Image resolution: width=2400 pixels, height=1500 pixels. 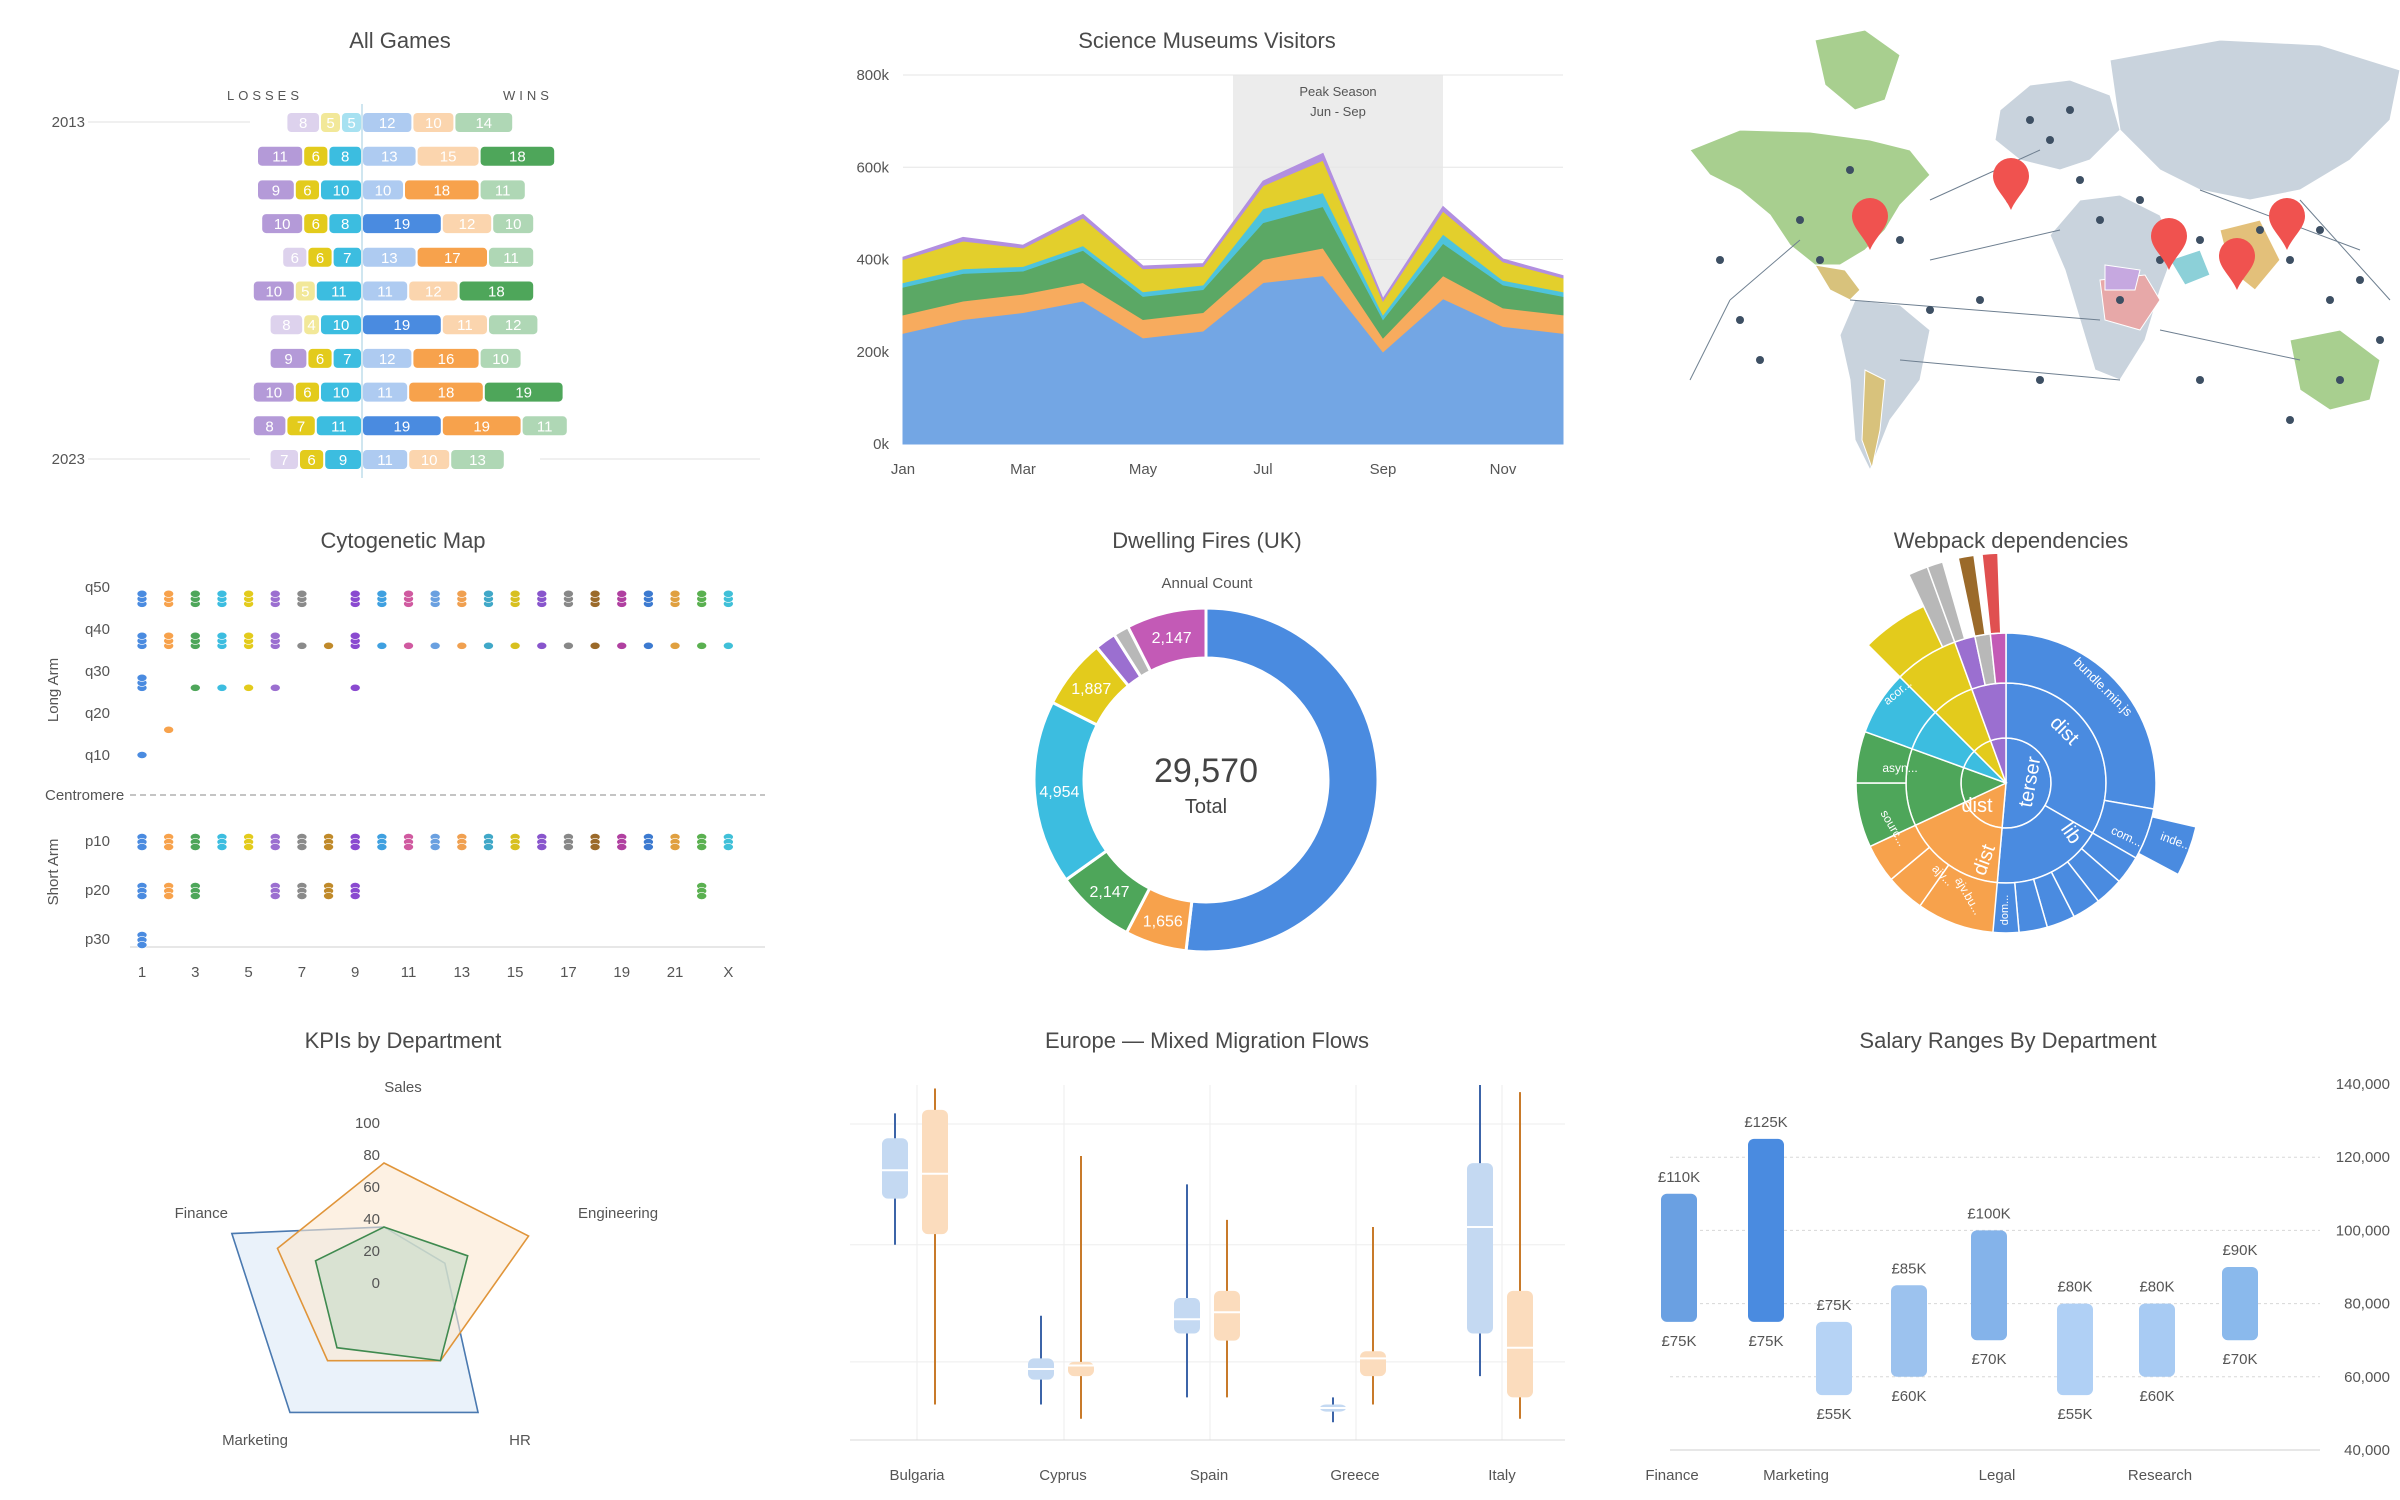 I want to click on area-series-purple, so click(x=1233, y=227).